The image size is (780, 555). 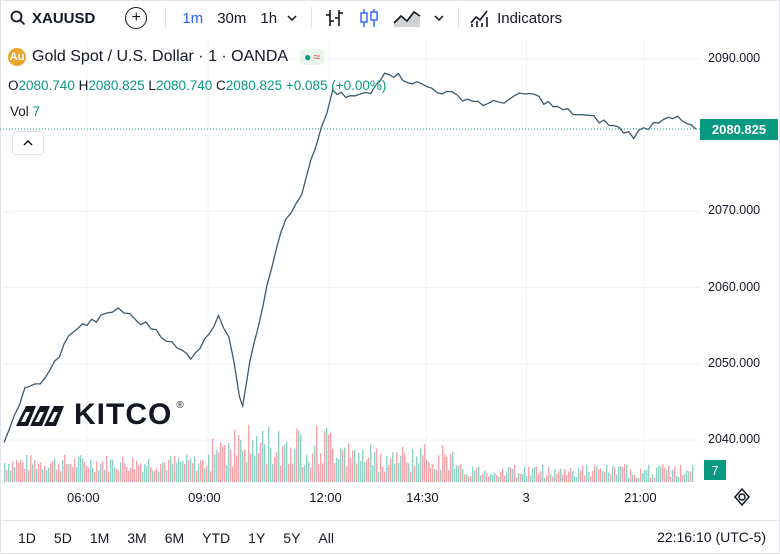 I want to click on delayed-data-icon: ≈, so click(x=316, y=57).